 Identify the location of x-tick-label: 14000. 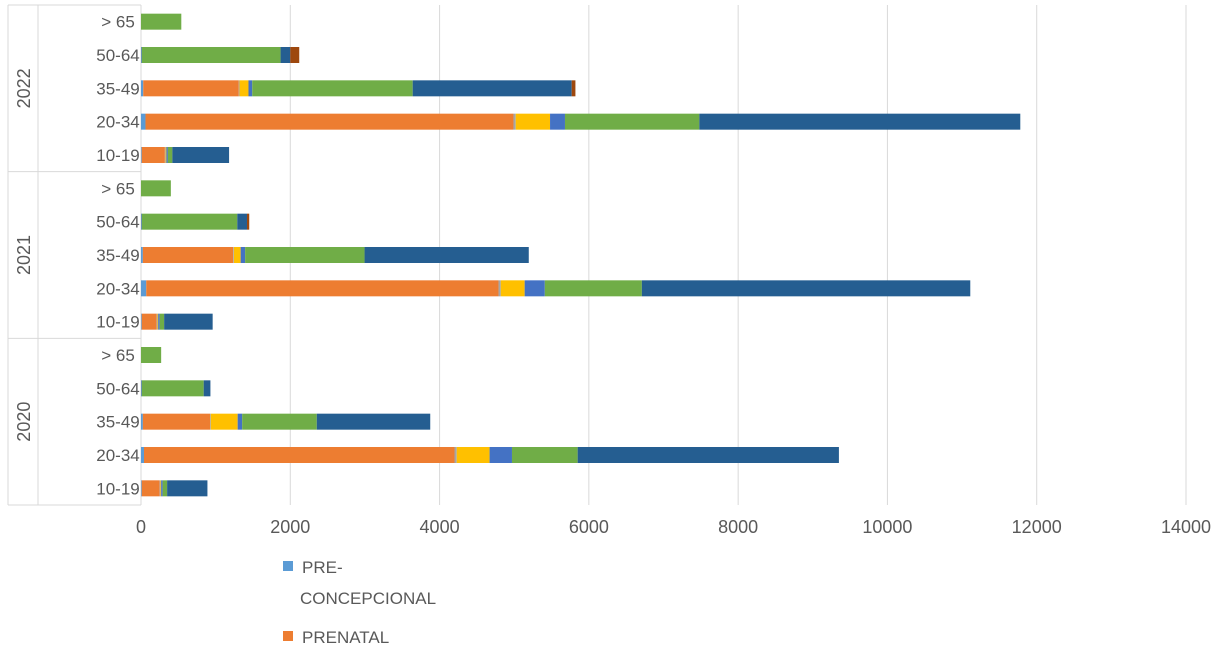
(1186, 527).